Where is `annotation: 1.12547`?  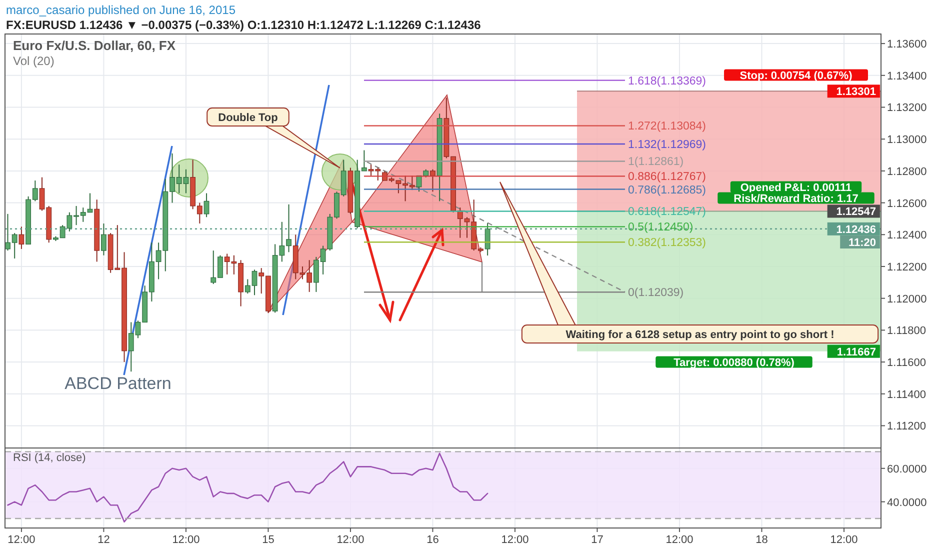
annotation: 1.12547 is located at coordinates (856, 212).